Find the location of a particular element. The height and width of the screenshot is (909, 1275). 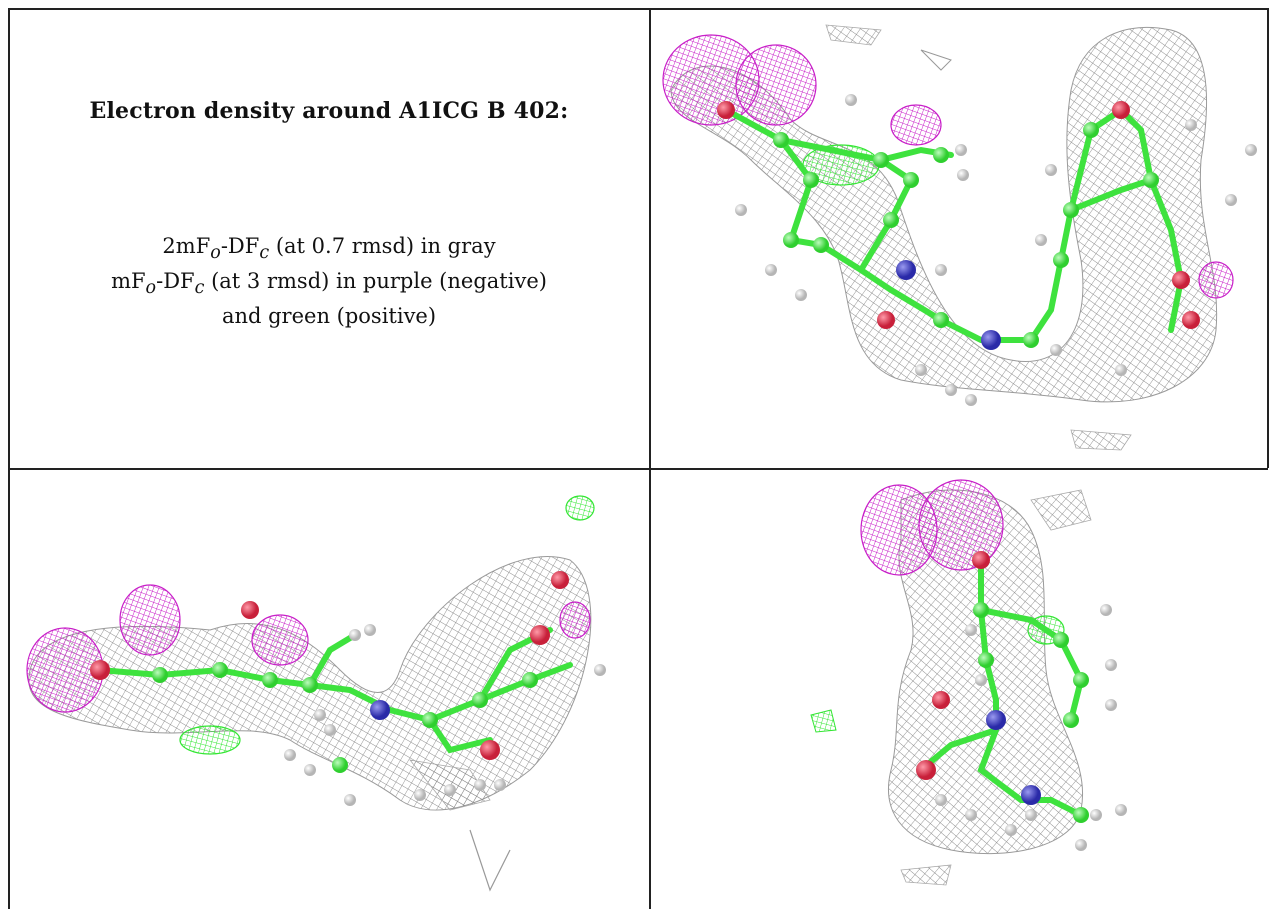

molecule-density-render-icon is located at coordinates (968, 682).